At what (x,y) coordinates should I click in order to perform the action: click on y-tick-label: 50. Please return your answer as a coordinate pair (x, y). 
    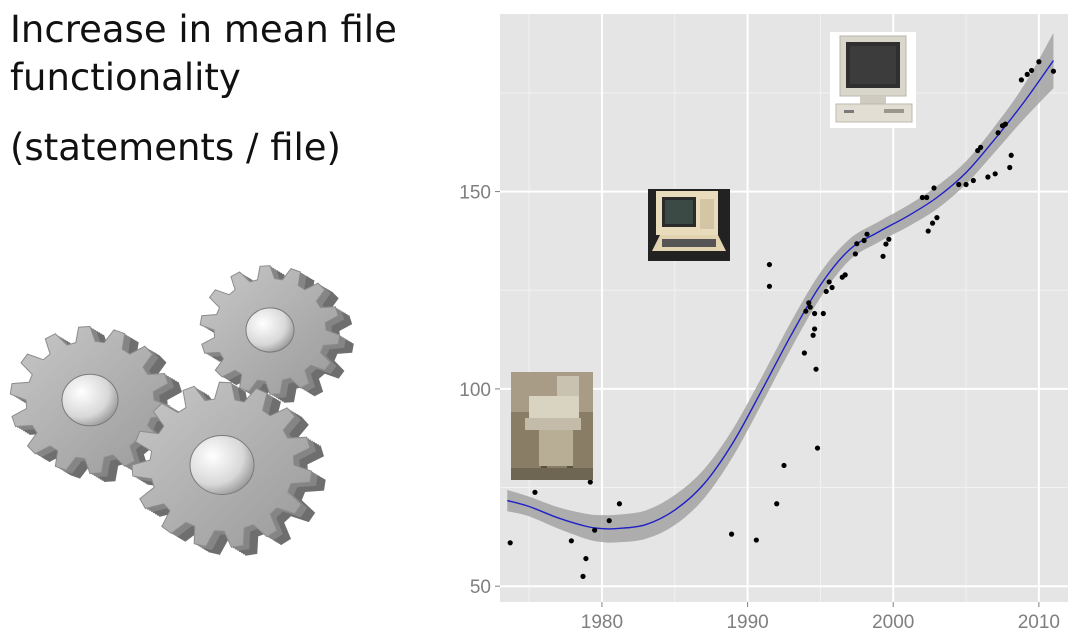
    Looking at the image, I should click on (480, 587).